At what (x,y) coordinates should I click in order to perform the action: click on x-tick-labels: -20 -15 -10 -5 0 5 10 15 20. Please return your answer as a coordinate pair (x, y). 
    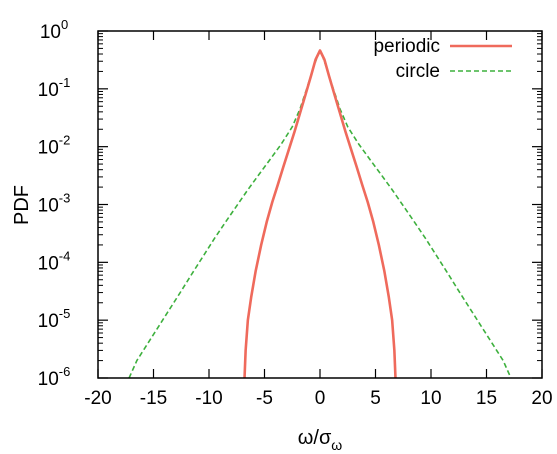
    Looking at the image, I should click on (318, 398).